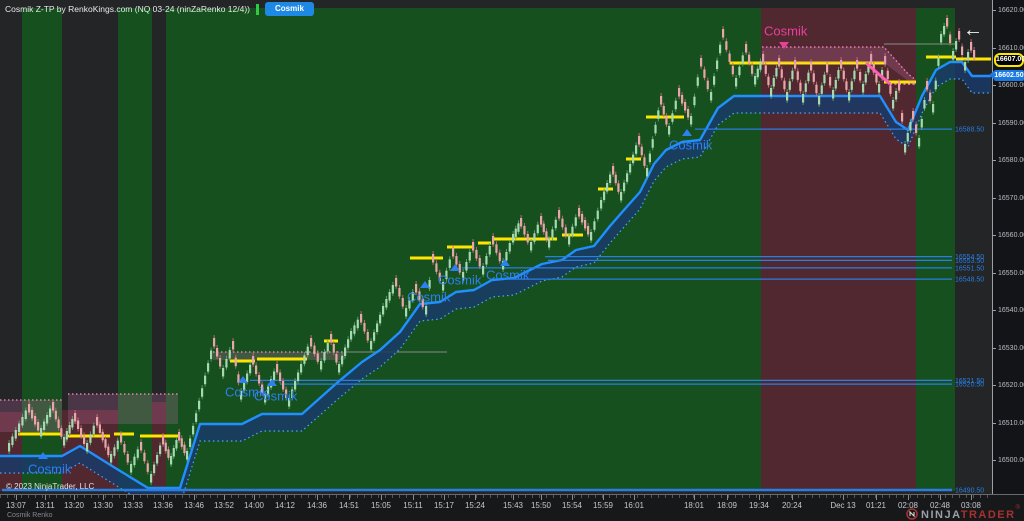  Describe the element at coordinates (969, 261) in the screenshot. I see `target-hline-label: 16553.50` at that location.